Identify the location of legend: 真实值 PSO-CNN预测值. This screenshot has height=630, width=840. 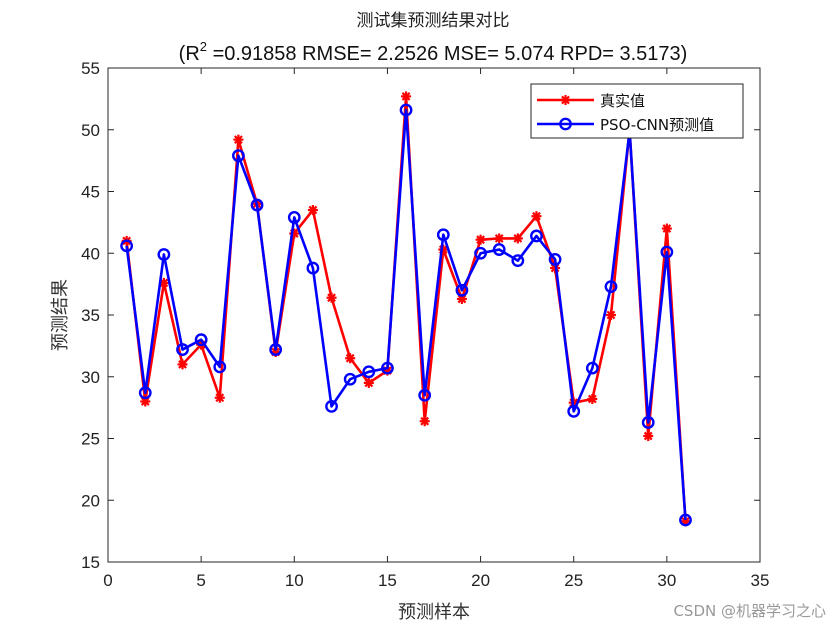
(637, 111).